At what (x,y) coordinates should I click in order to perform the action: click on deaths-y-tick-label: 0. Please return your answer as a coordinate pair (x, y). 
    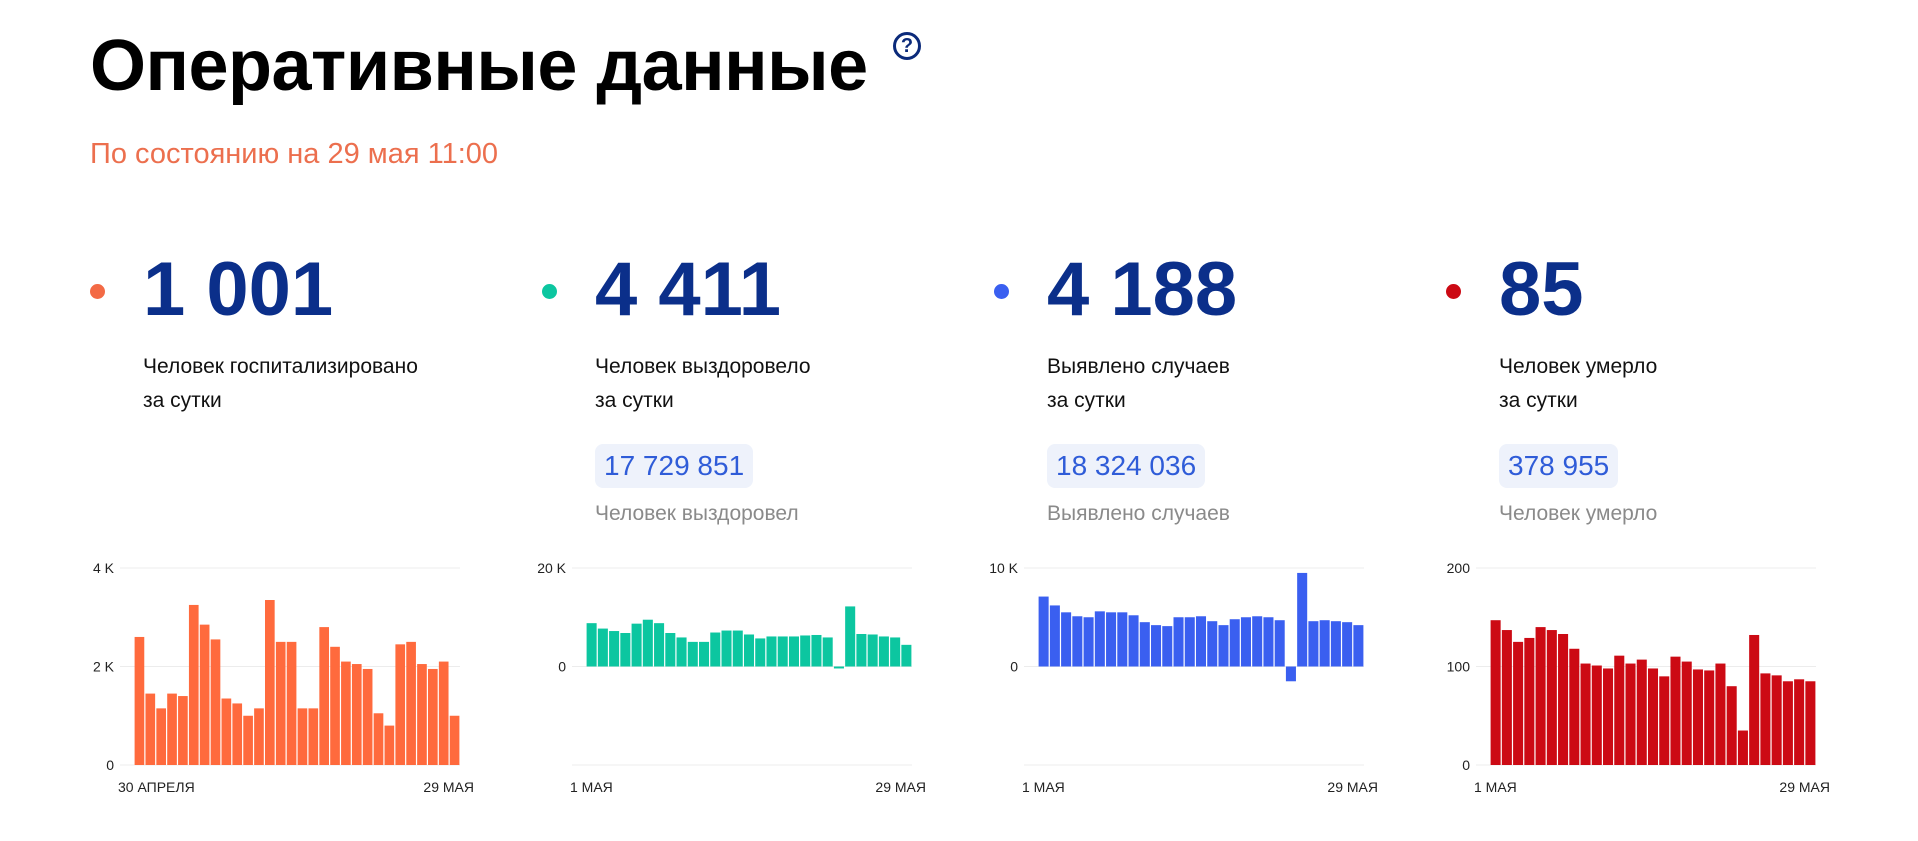
    Looking at the image, I should click on (1466, 765).